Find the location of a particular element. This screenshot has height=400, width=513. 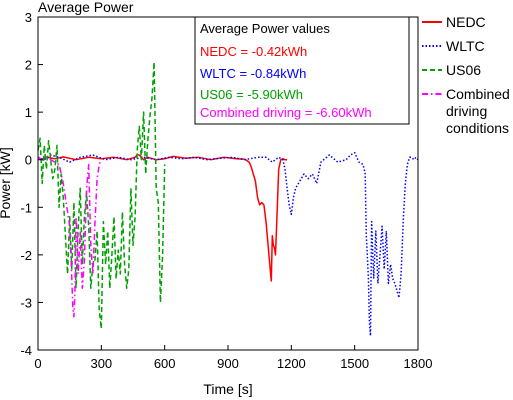

annotation-wltc: WLTC = -0.84kWh is located at coordinates (253, 73).